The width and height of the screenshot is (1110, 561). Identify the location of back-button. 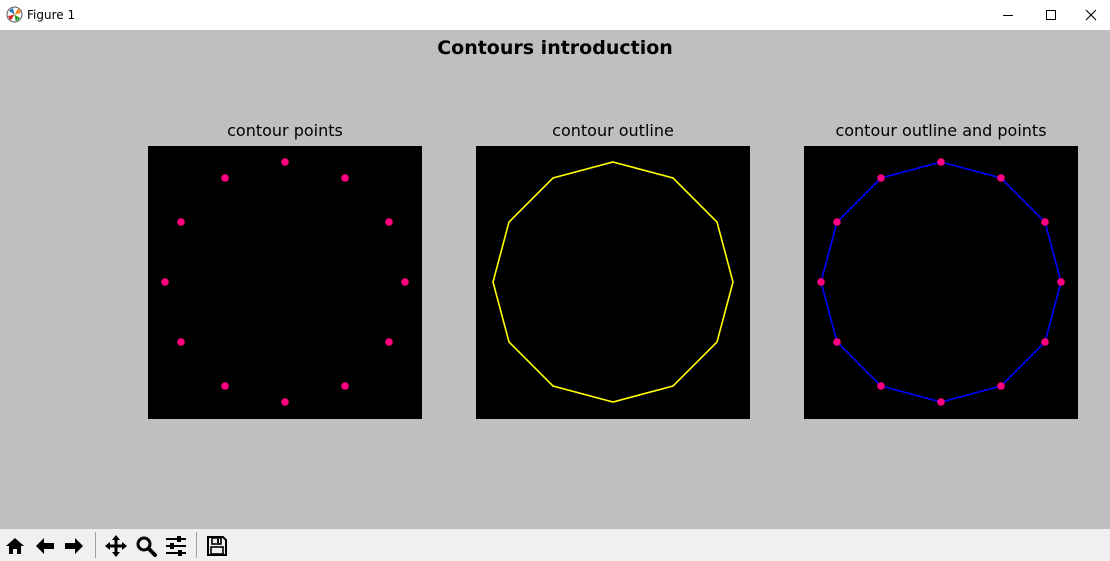
(45, 546).